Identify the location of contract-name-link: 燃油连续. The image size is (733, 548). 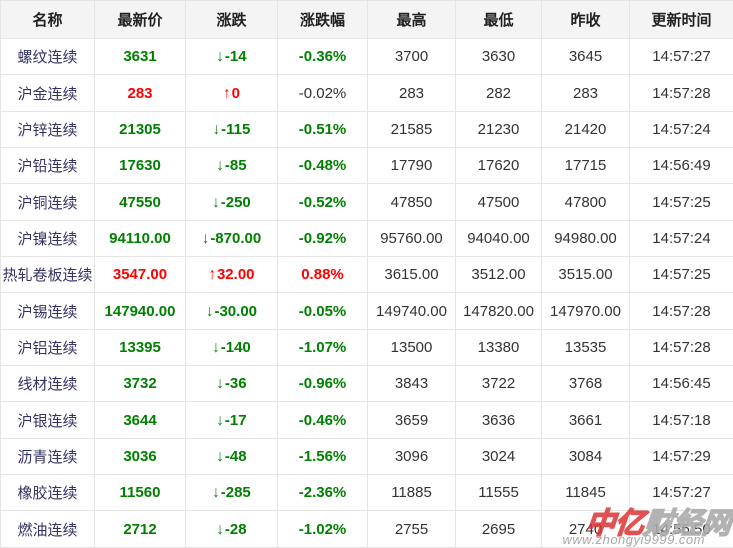
(47, 530).